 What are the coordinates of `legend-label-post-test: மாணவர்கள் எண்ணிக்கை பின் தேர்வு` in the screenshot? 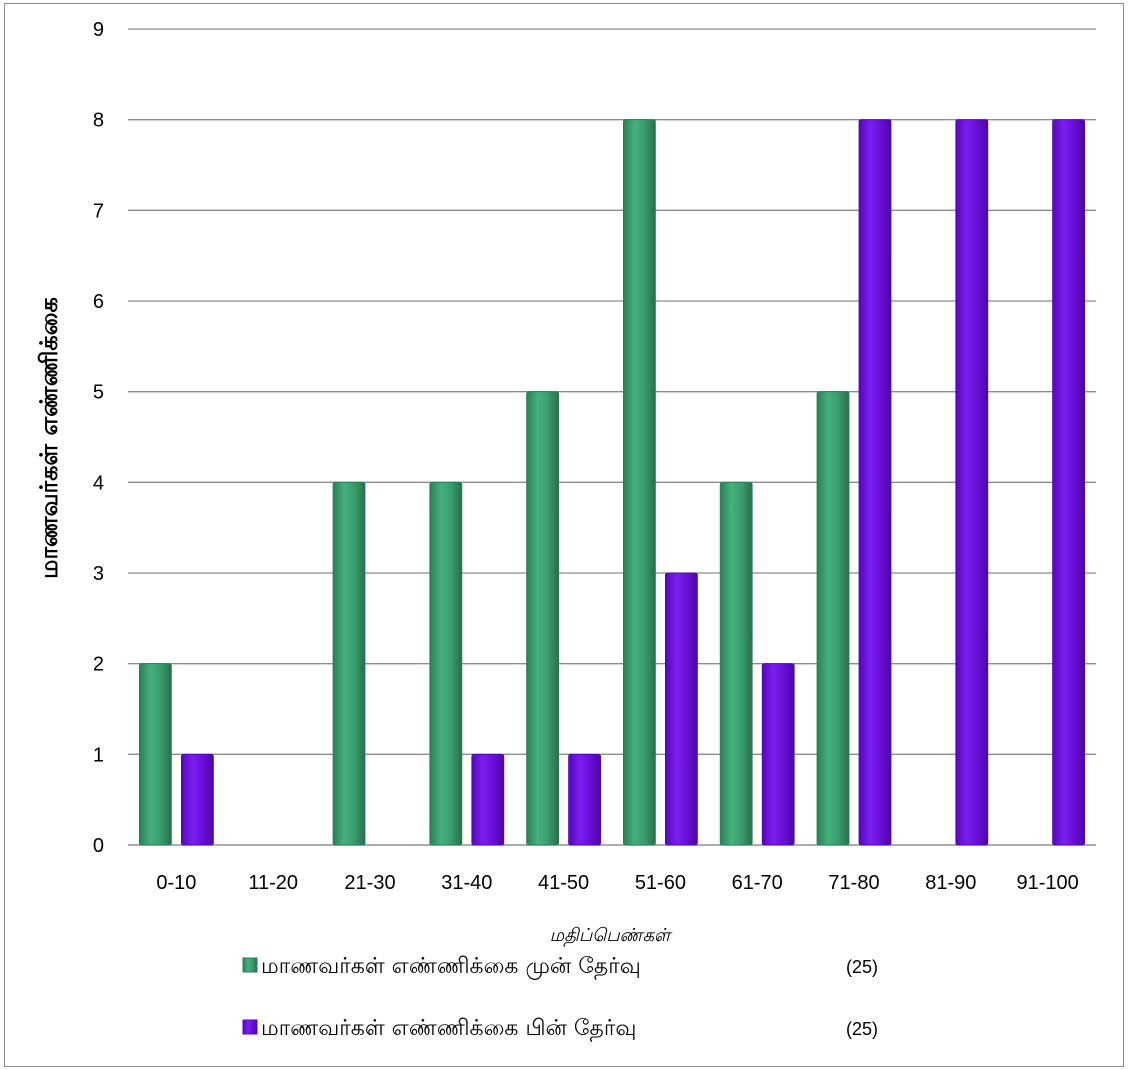 It's located at (448, 1029).